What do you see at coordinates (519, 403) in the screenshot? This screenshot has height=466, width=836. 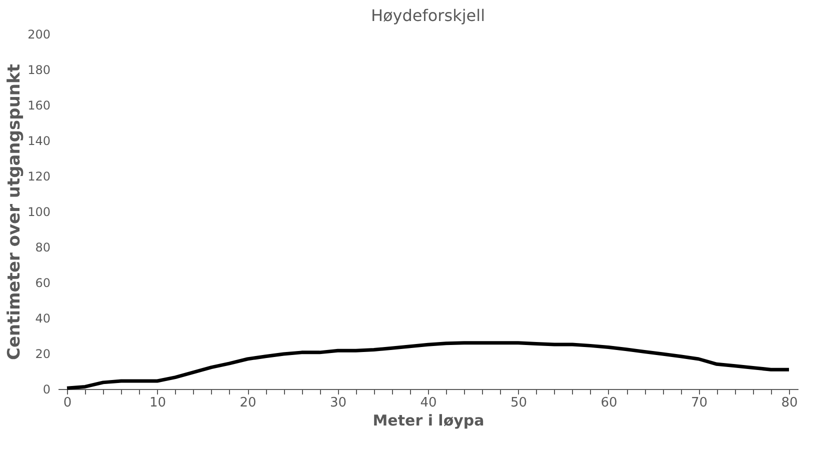 I see `x-tick-label: 50` at bounding box center [519, 403].